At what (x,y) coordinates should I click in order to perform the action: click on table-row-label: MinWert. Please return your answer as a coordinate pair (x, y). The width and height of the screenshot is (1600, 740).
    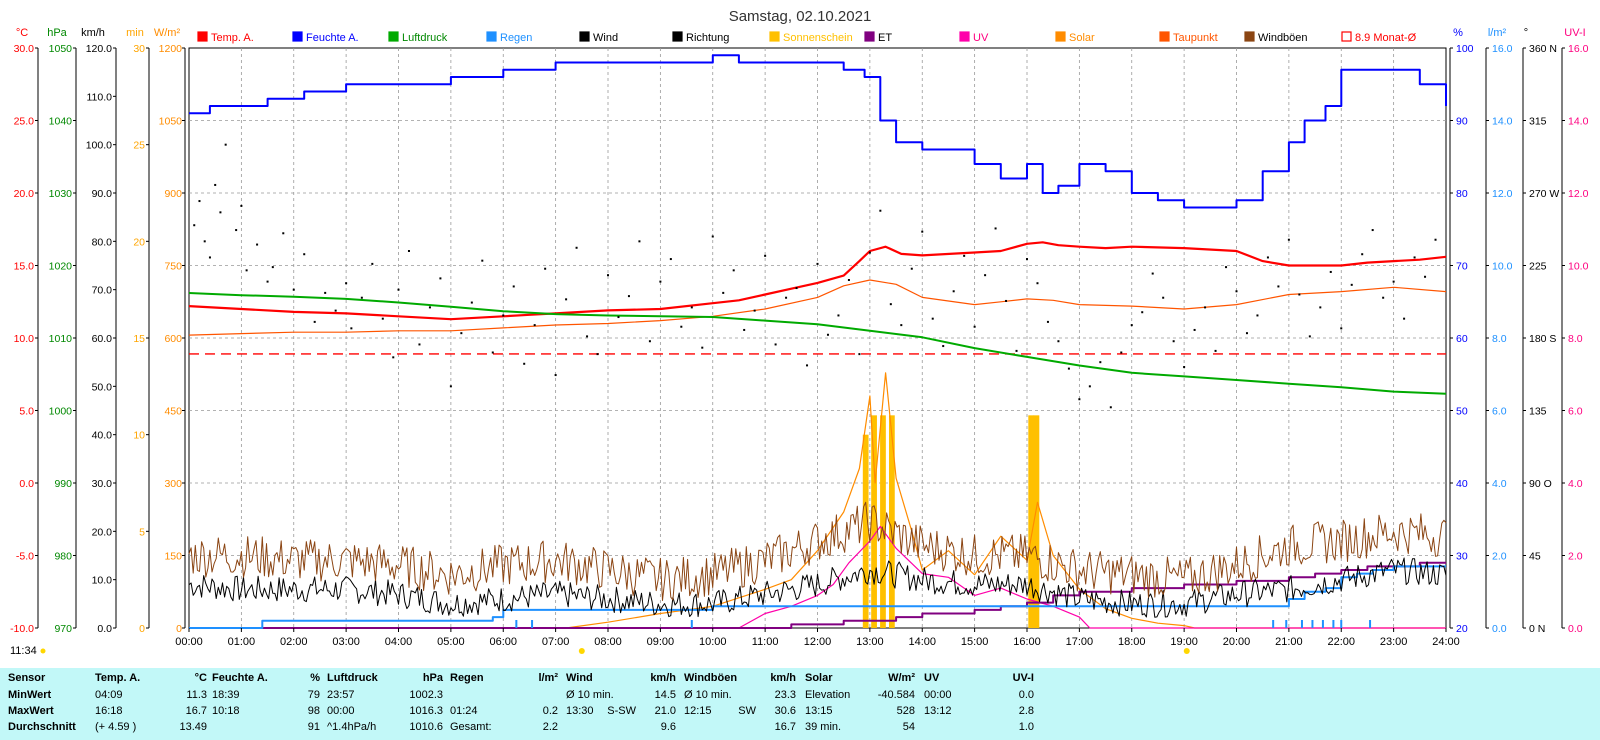
    Looking at the image, I should click on (30, 695).